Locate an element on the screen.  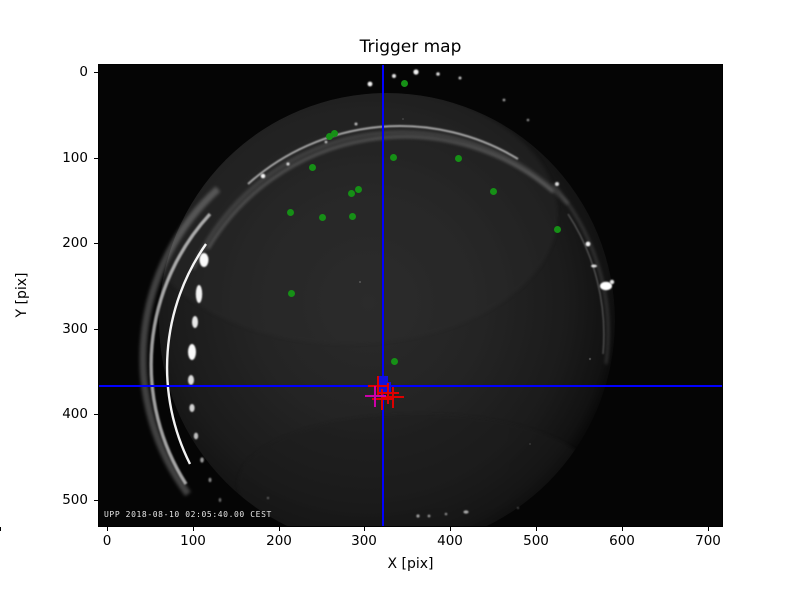
crosshair-vertical-line is located at coordinates (383, 295).